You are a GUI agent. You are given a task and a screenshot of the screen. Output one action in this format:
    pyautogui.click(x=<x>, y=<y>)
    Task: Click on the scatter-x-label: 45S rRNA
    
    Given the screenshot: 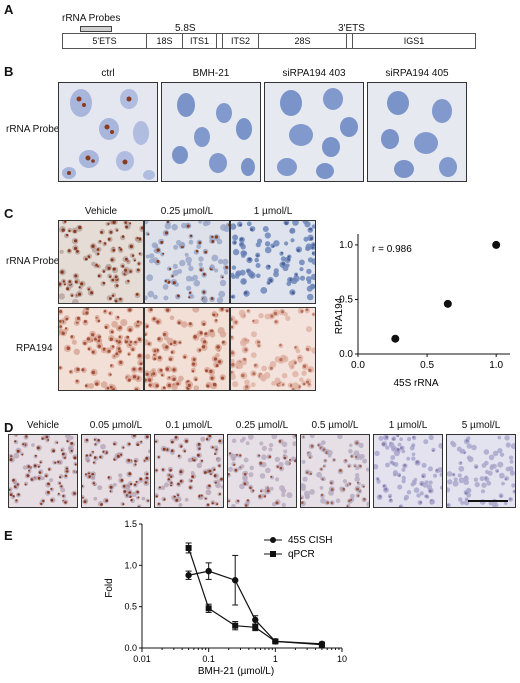 What is the action you would take?
    pyautogui.click(x=415, y=383)
    